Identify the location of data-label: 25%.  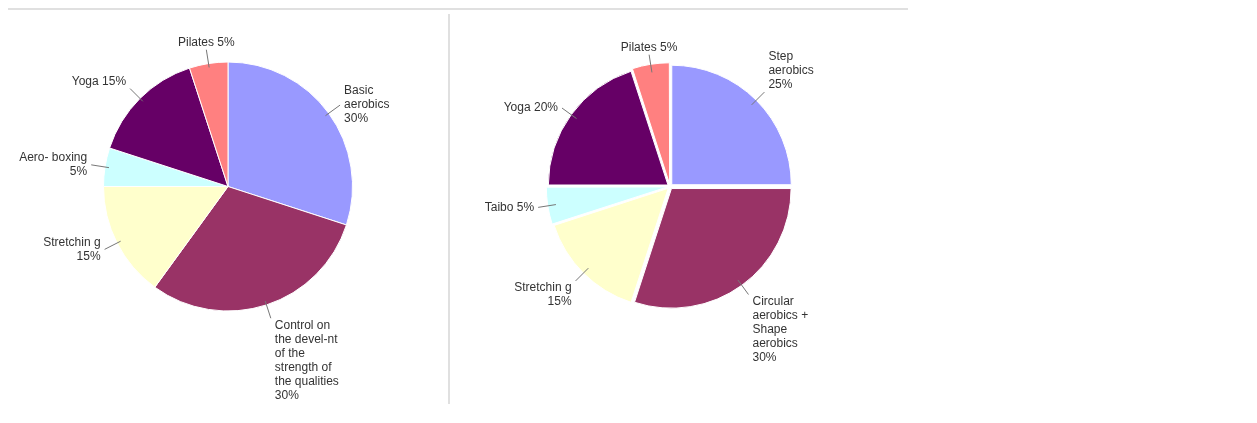
(780, 84).